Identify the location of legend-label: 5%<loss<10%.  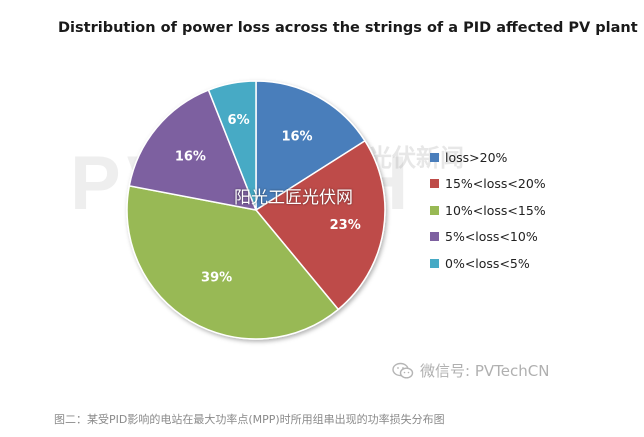
(491, 237).